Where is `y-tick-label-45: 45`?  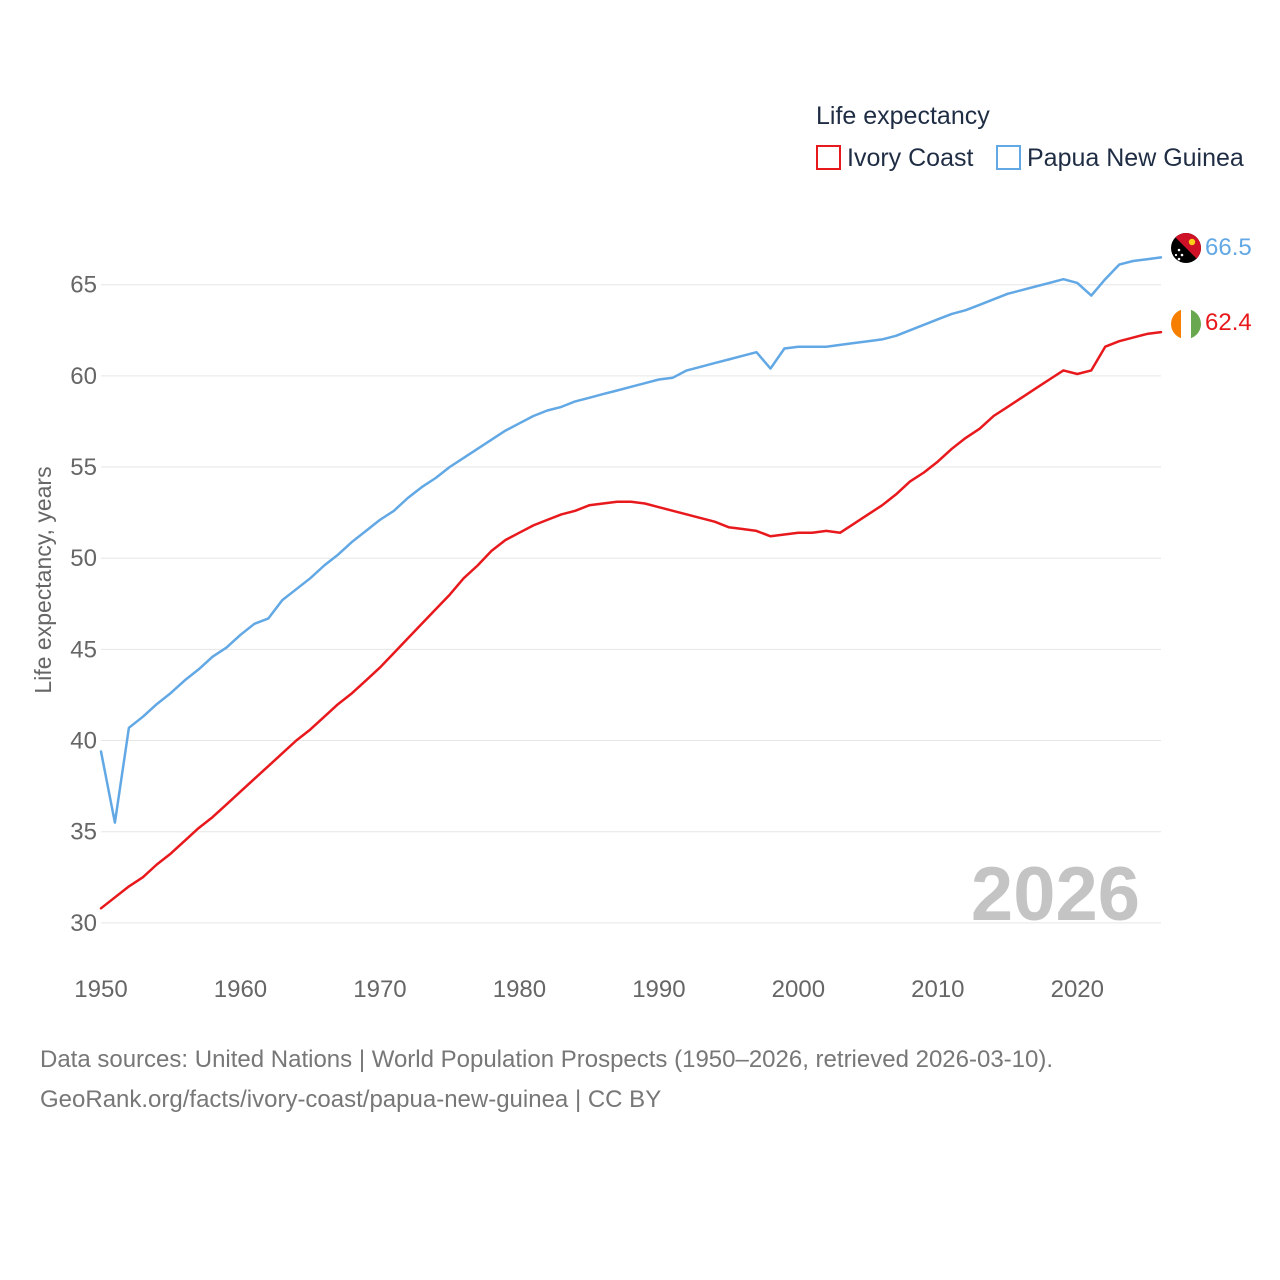 y-tick-label-45: 45 is located at coordinates (83, 649).